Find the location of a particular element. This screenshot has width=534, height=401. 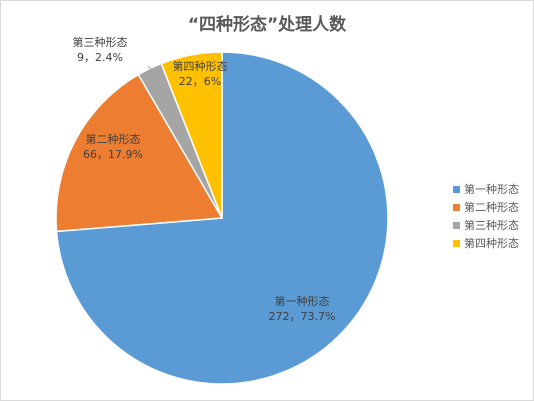

legend-item: 第四种形态 is located at coordinates (486, 243).